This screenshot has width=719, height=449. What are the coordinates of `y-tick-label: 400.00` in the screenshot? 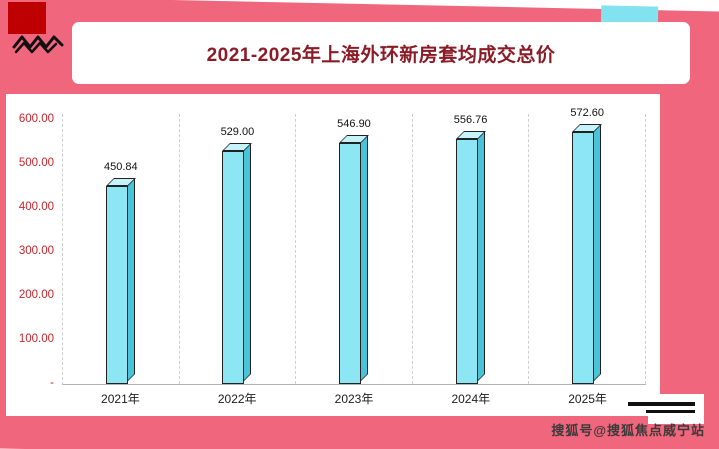 It's located at (36, 207).